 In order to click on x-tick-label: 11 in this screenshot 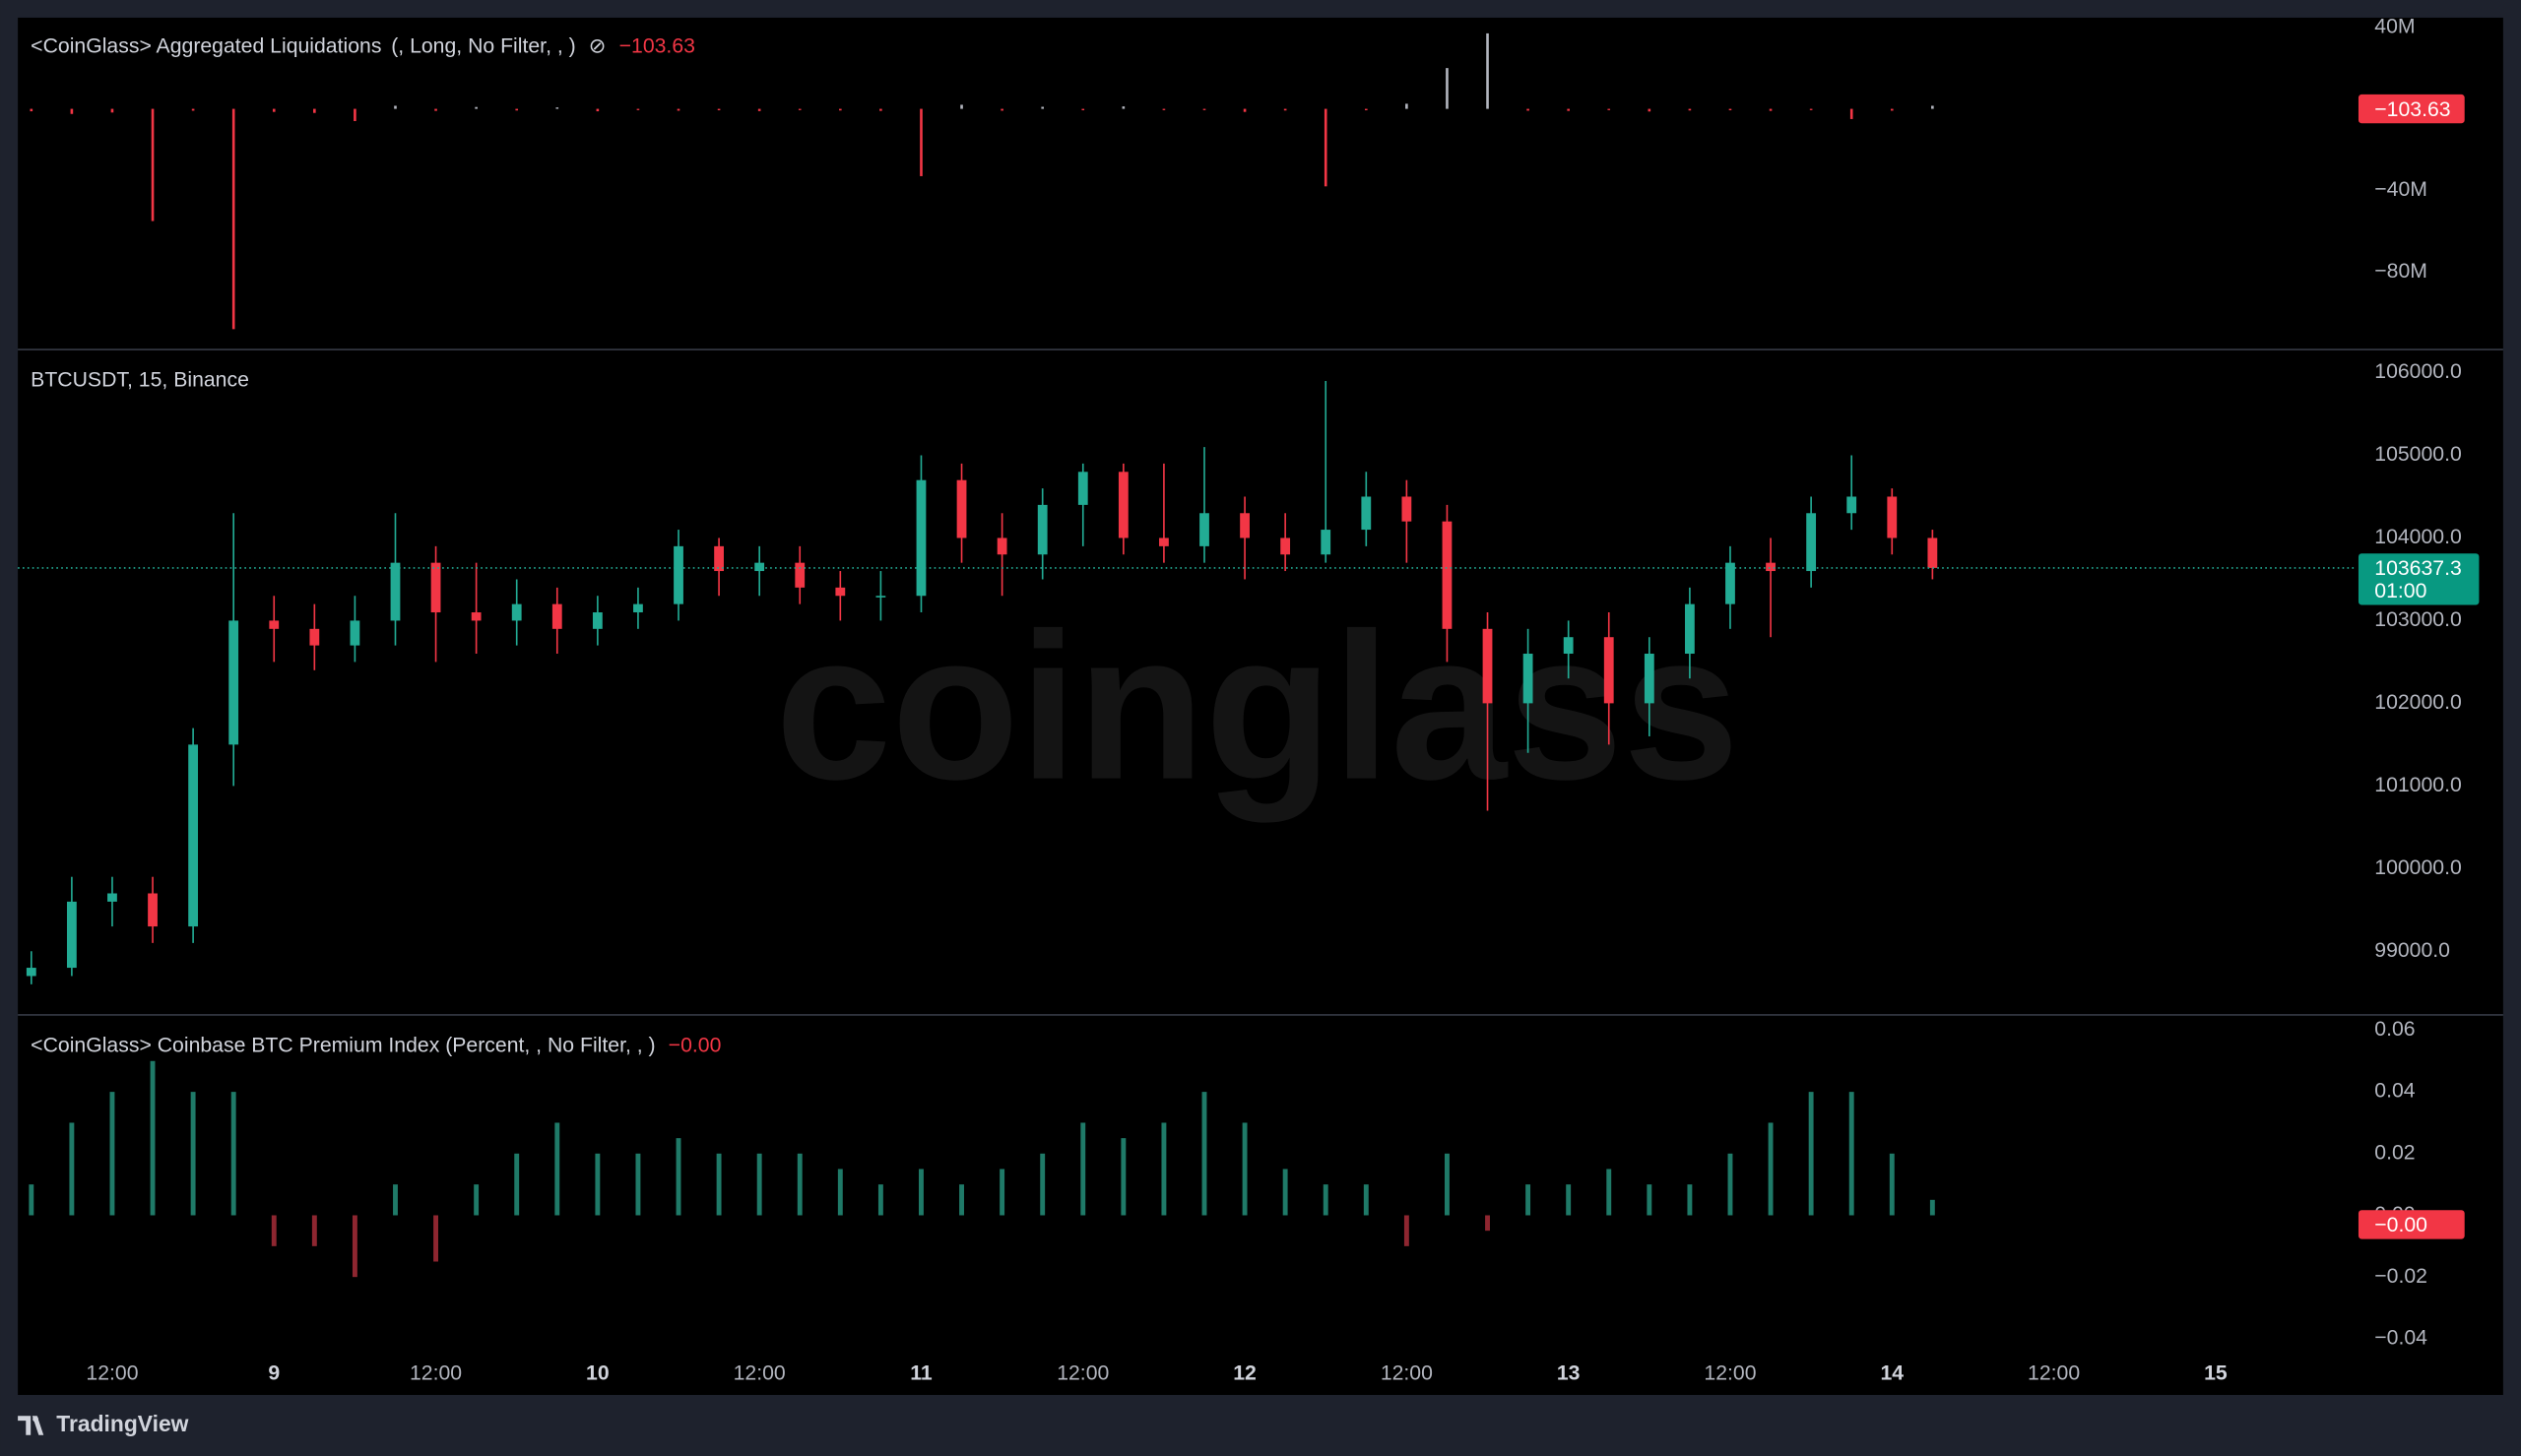, I will do `click(921, 1372)`.